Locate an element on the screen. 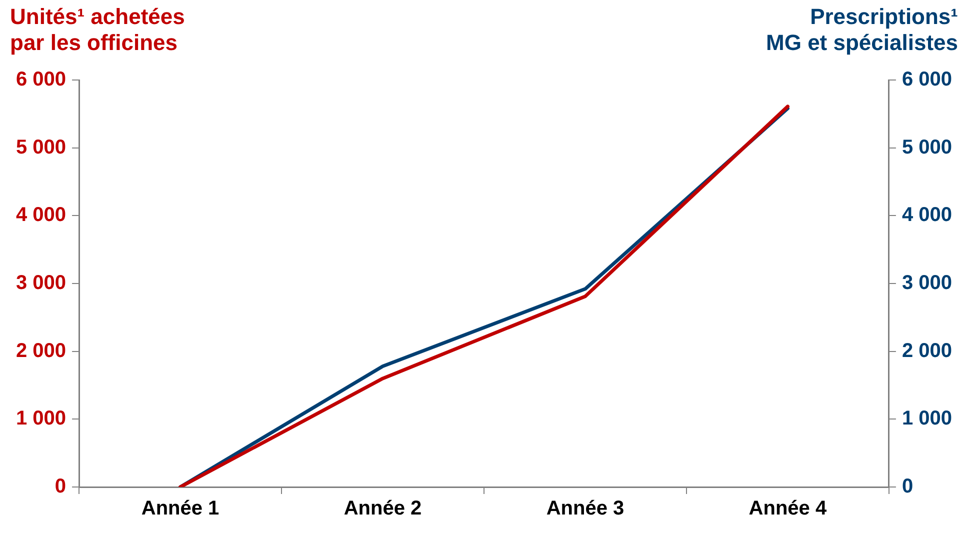 This screenshot has height=534, width=968. y-tick-label: 2 000 is located at coordinates (41, 351).